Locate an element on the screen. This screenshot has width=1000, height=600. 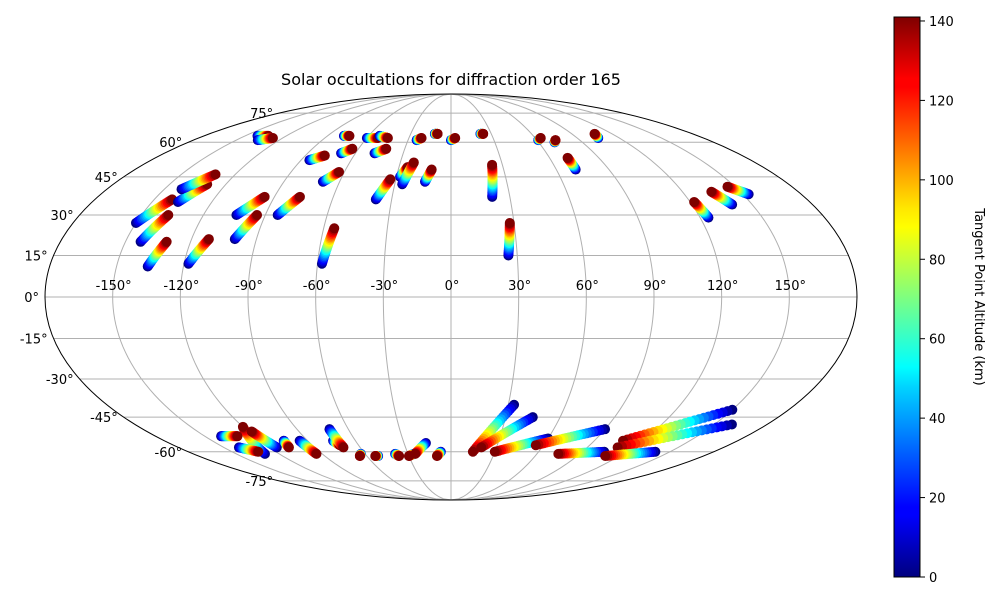
colorbar-tick-label: 100 is located at coordinates (941, 181).